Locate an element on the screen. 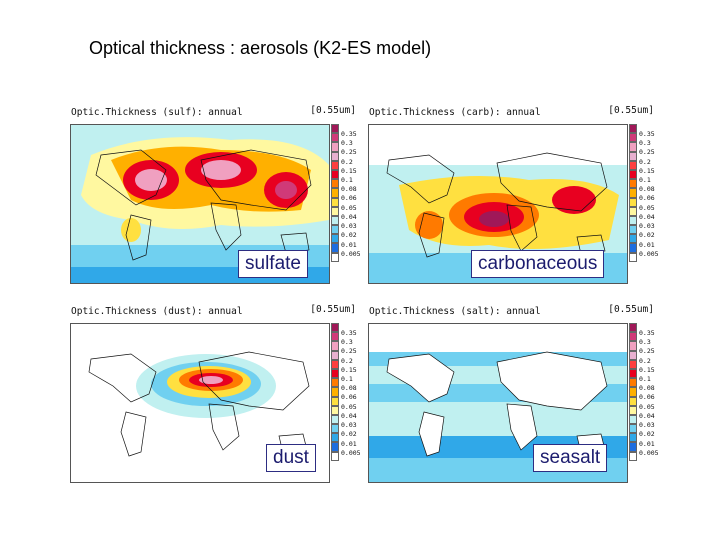 This screenshot has width=720, height=540. colorbar-label: 0.15 is located at coordinates (349, 171).